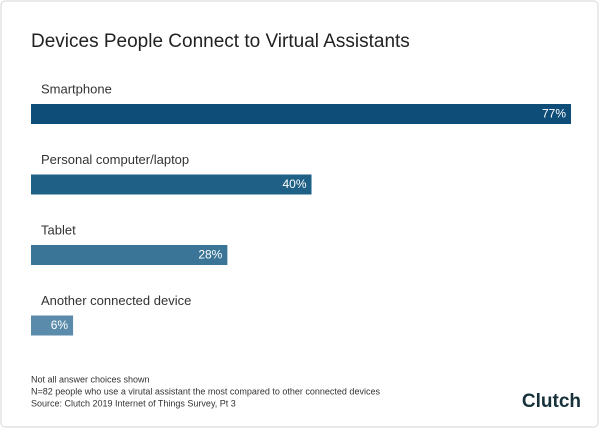 The height and width of the screenshot is (429, 600). What do you see at coordinates (294, 184) in the screenshot?
I see `value-label: 40%` at bounding box center [294, 184].